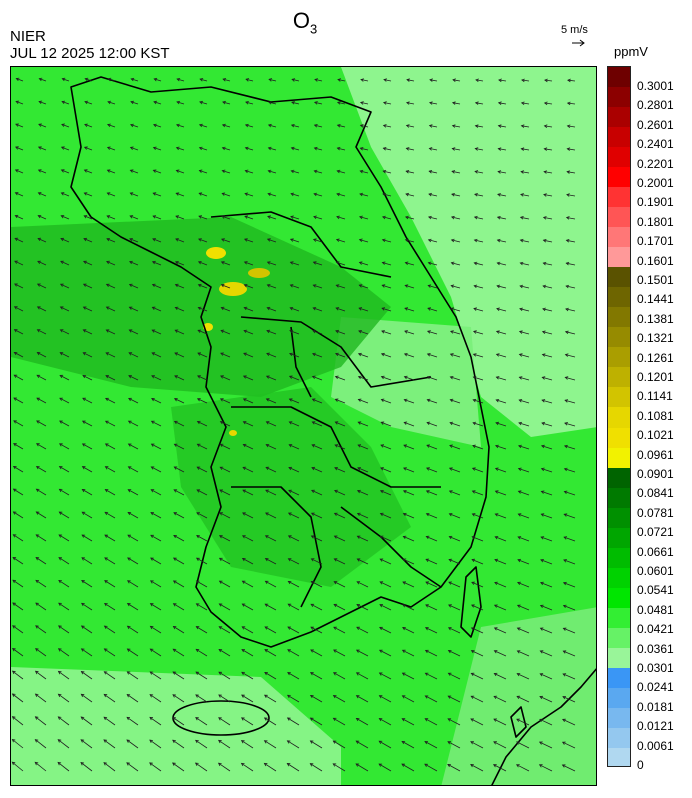 This screenshot has width=692, height=798. I want to click on legend-label: 0, so click(640, 765).